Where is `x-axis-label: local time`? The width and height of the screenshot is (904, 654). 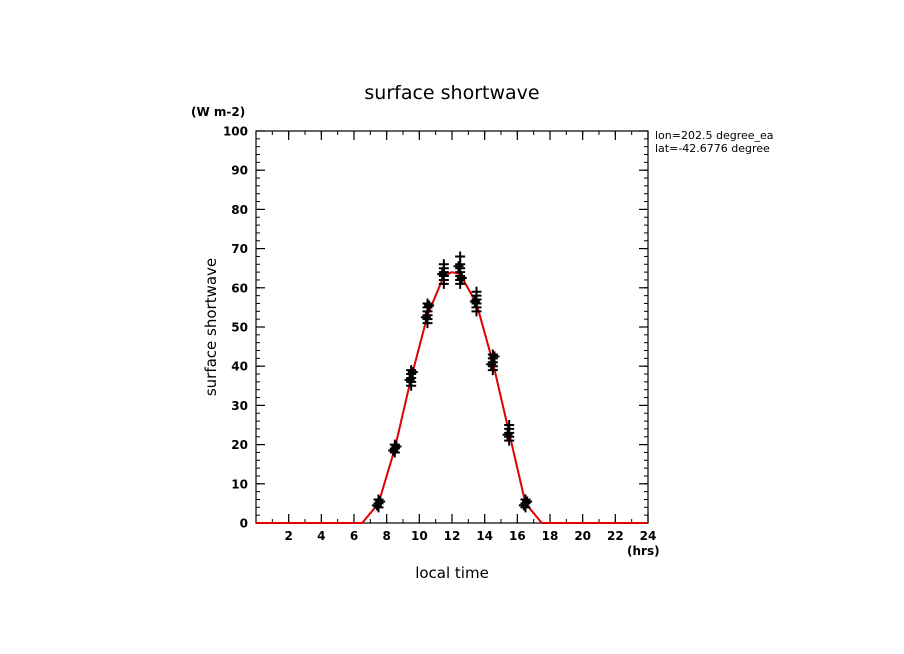 x-axis-label: local time is located at coordinates (452, 573).